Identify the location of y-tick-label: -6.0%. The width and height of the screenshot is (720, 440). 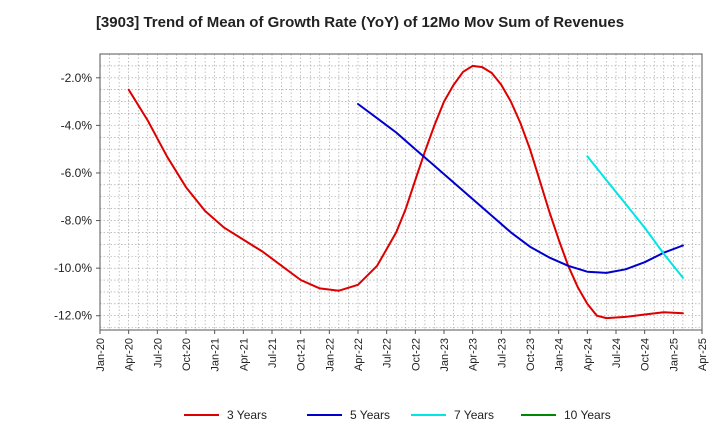
(77, 173).